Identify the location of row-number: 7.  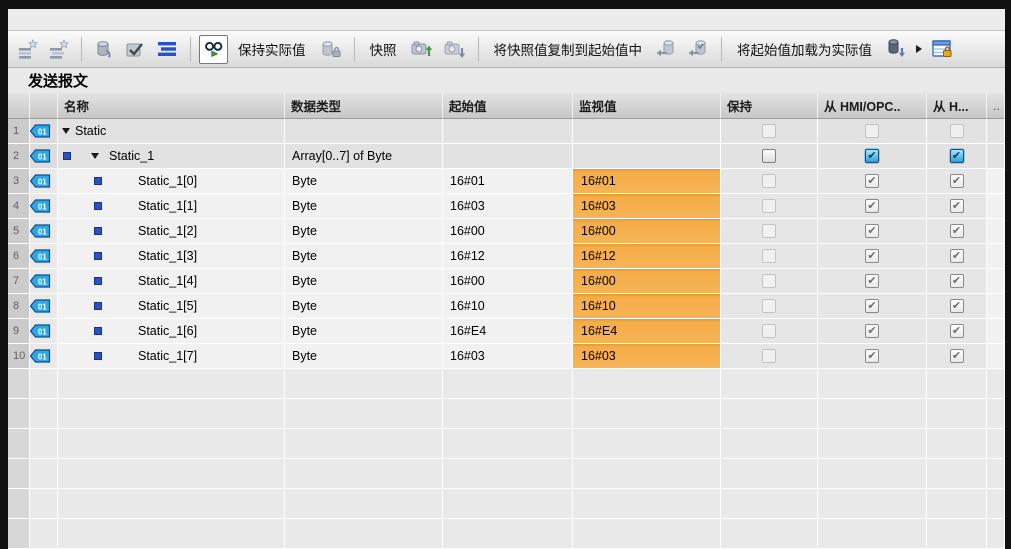
(19, 281).